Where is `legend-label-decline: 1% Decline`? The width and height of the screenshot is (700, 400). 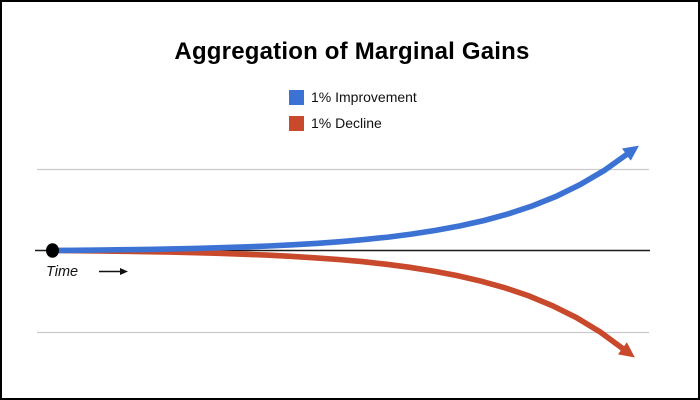 legend-label-decline: 1% Decline is located at coordinates (346, 123).